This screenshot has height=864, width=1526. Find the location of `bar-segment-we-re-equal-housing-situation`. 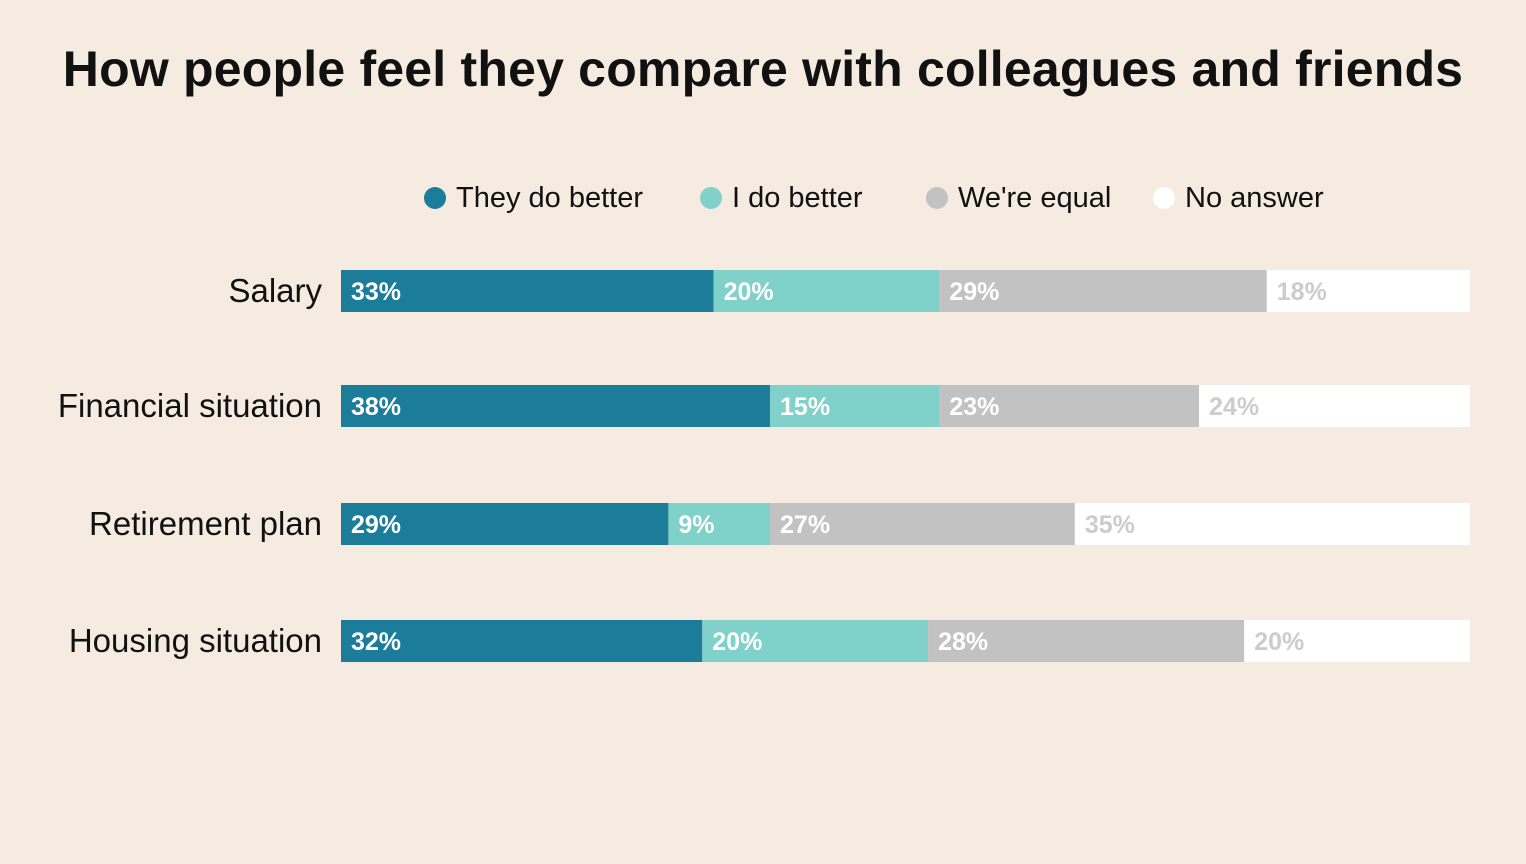

bar-segment-we-re-equal-housing-situation is located at coordinates (1086, 641).